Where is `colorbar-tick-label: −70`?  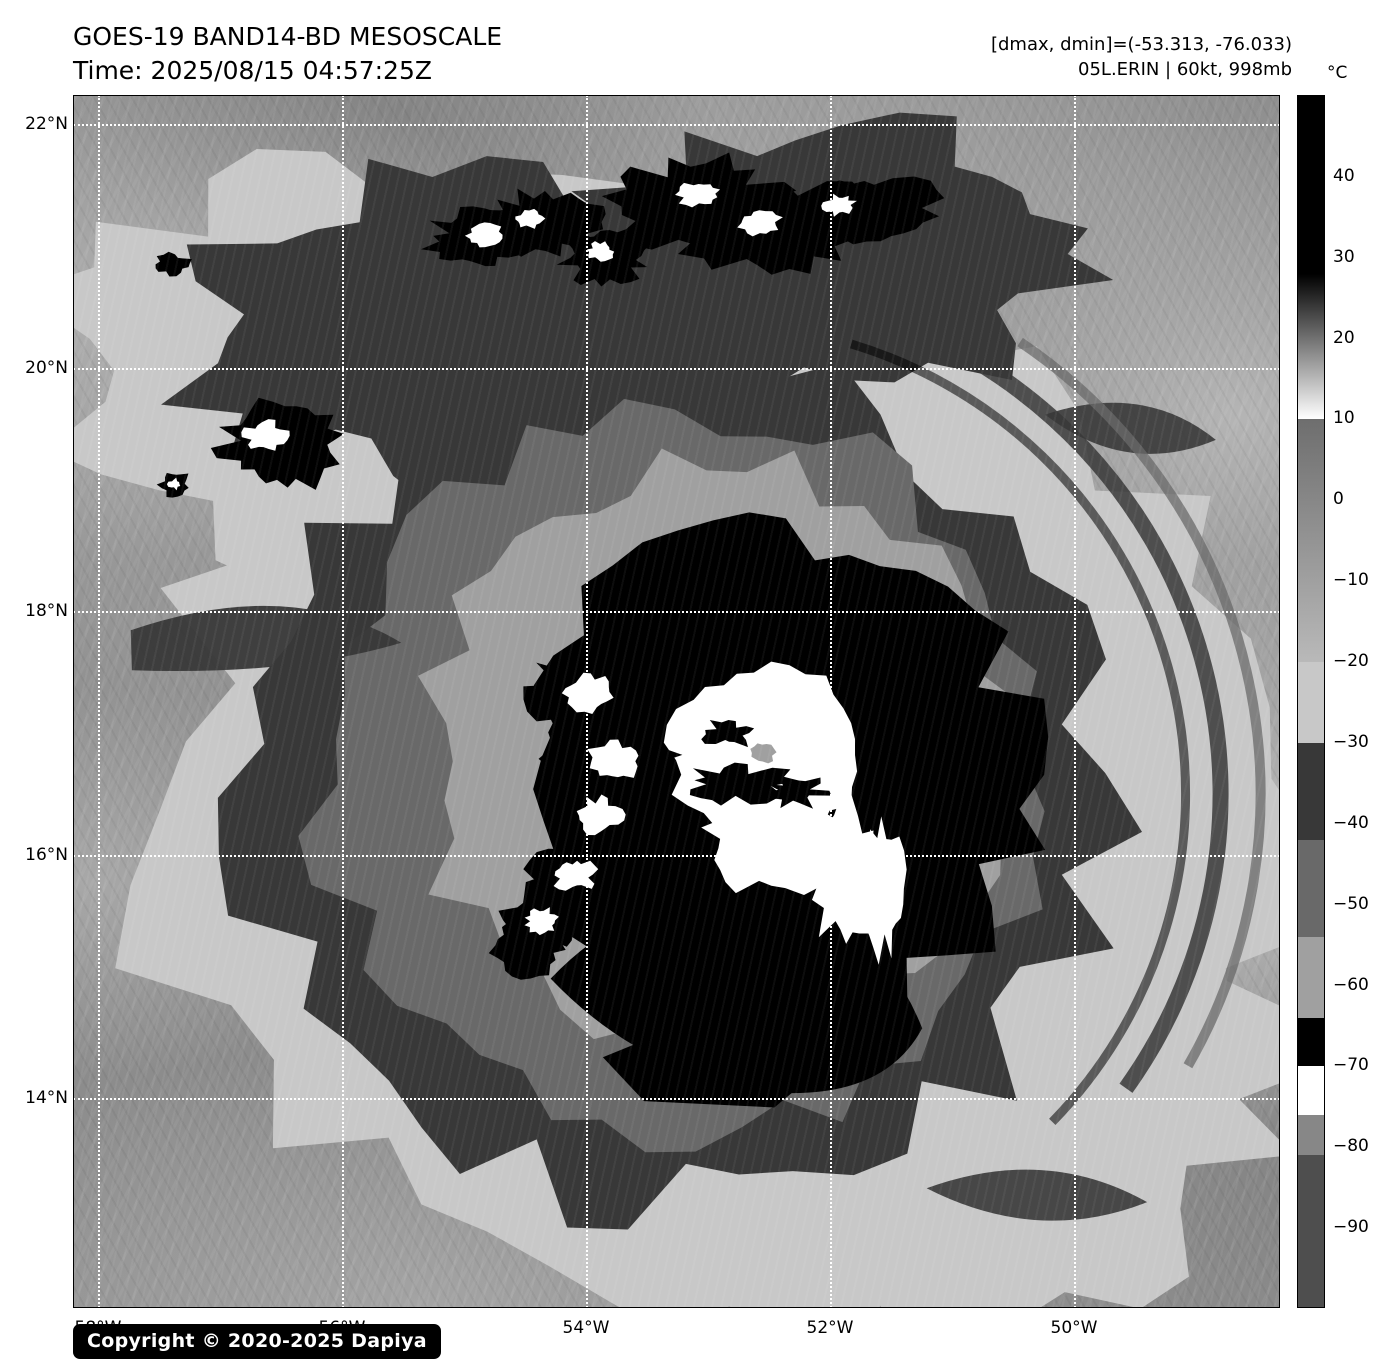 colorbar-tick-label: −70 is located at coordinates (1351, 1065).